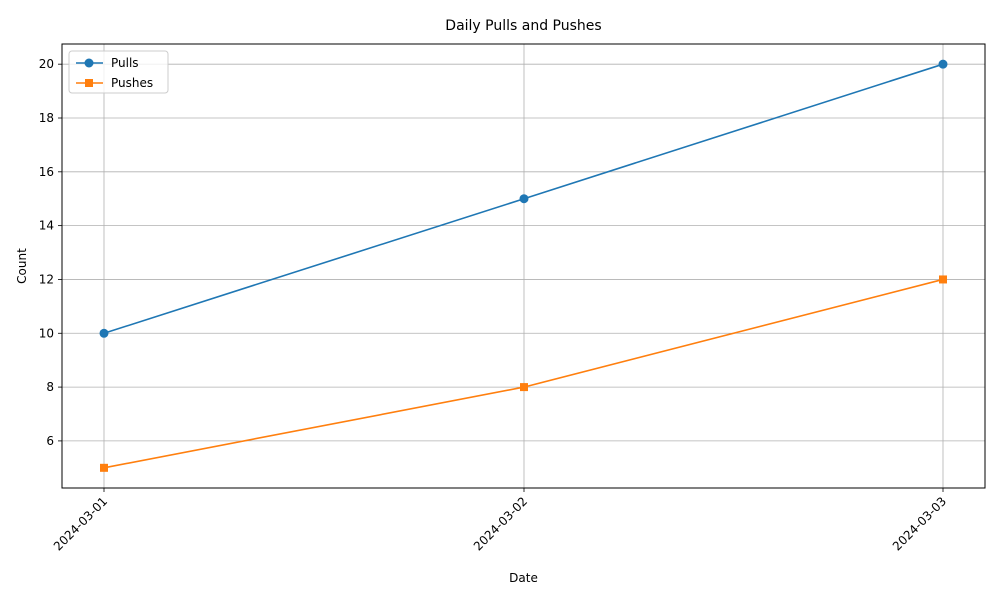 The height and width of the screenshot is (600, 1000). Describe the element at coordinates (89, 83) in the screenshot. I see `legend-marker-pushes` at that location.